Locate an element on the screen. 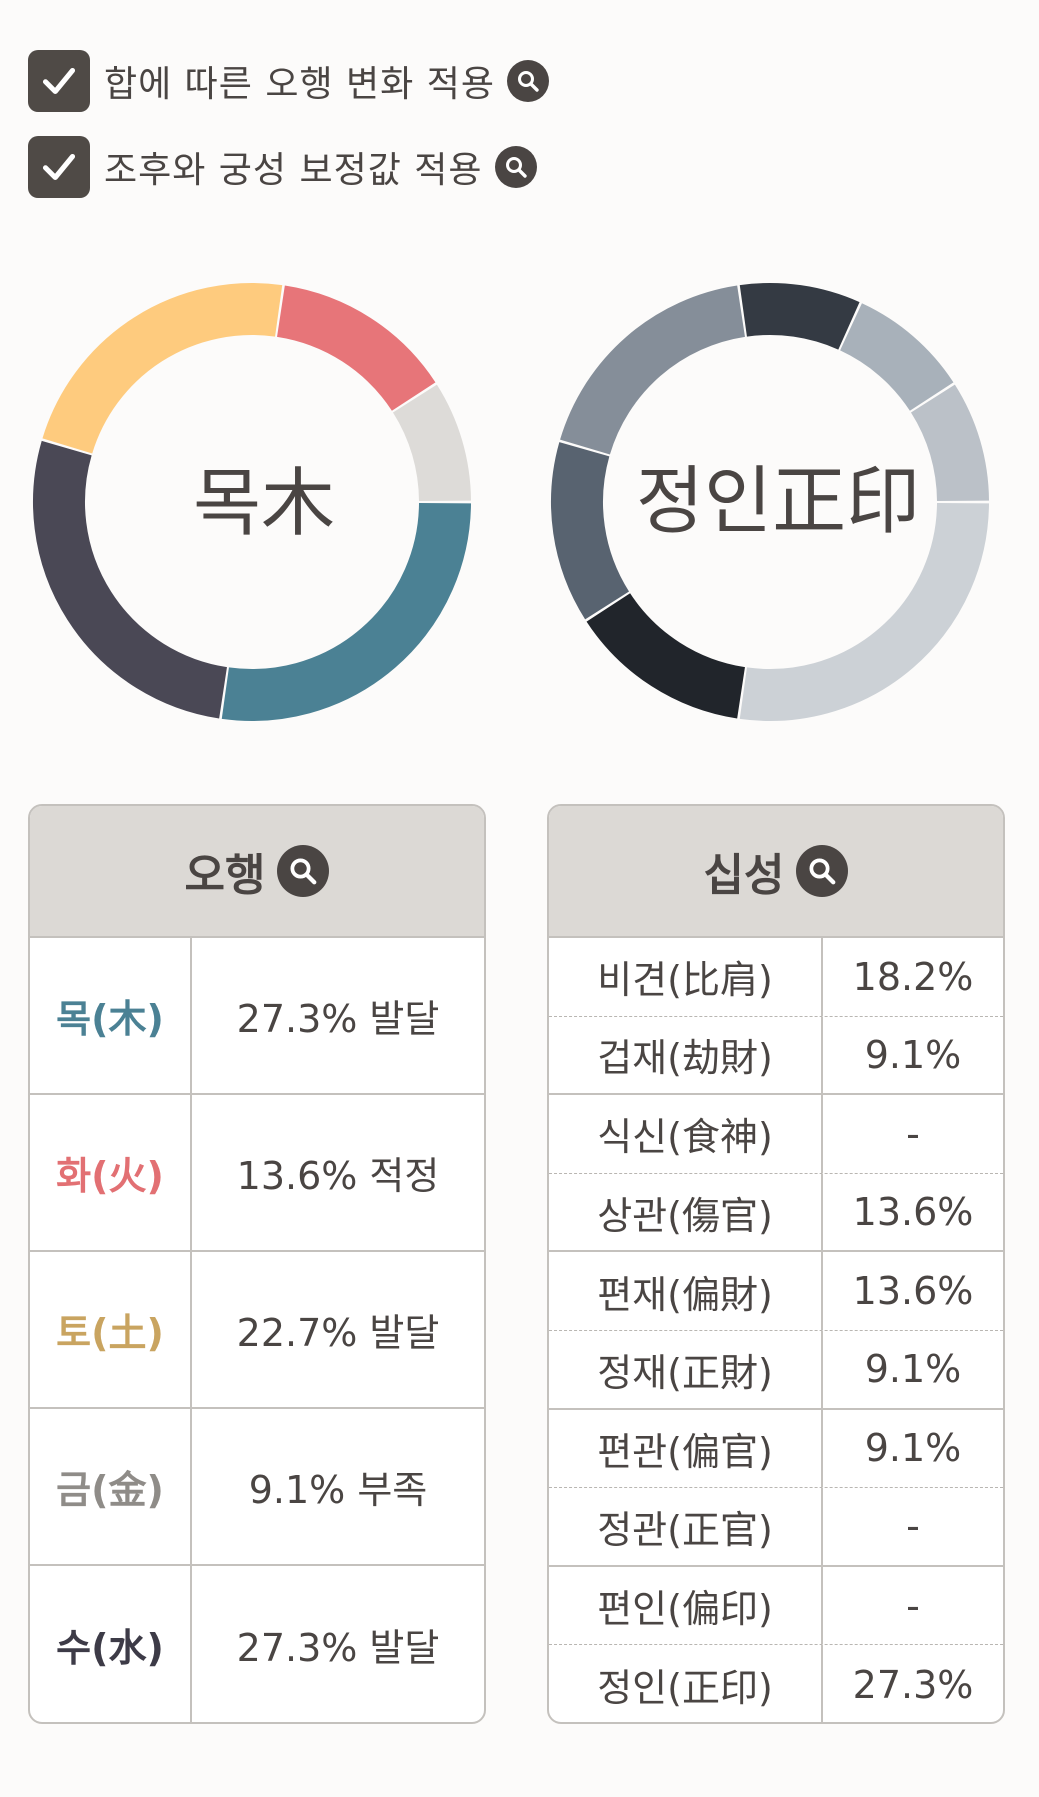 This screenshot has height=1797, width=1039. sipsung-row: 비견(比肩) 18.2% is located at coordinates (776, 977).